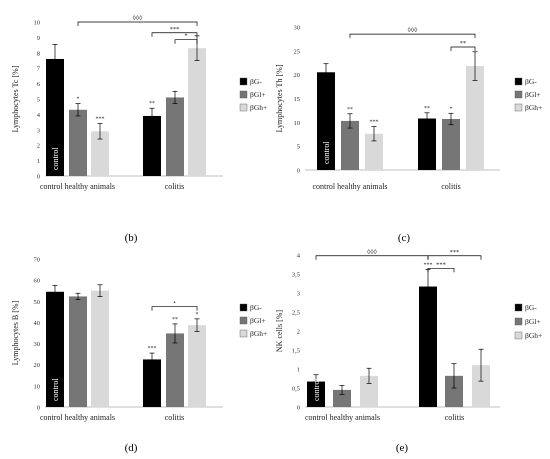 This screenshot has width=550, height=459. I want to click on y-tick-label: 25, so click(297, 51).